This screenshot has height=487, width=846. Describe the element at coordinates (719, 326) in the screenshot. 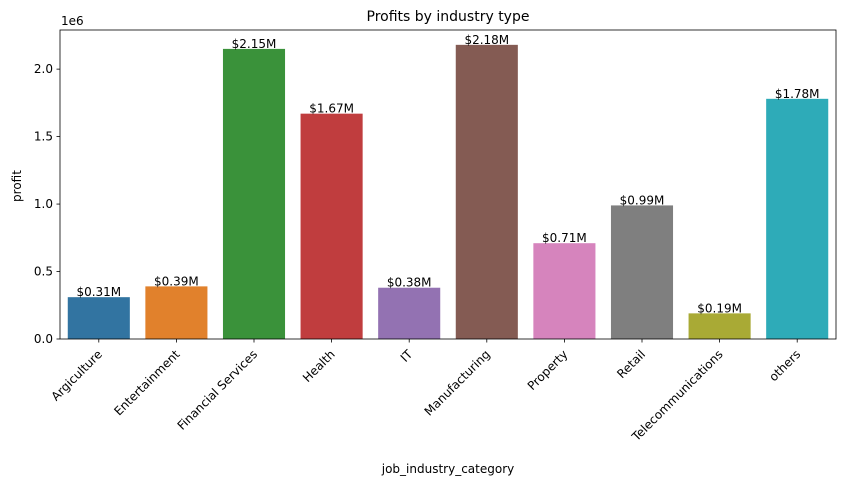

I see `bar-telecommunications` at that location.